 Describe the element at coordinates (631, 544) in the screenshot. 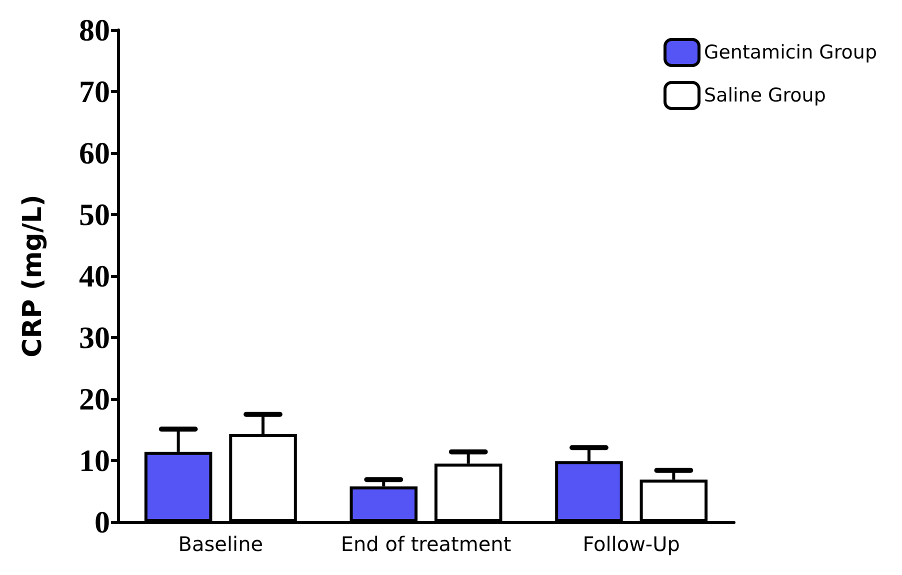

I see `x-tick-label: Follow-Up` at that location.